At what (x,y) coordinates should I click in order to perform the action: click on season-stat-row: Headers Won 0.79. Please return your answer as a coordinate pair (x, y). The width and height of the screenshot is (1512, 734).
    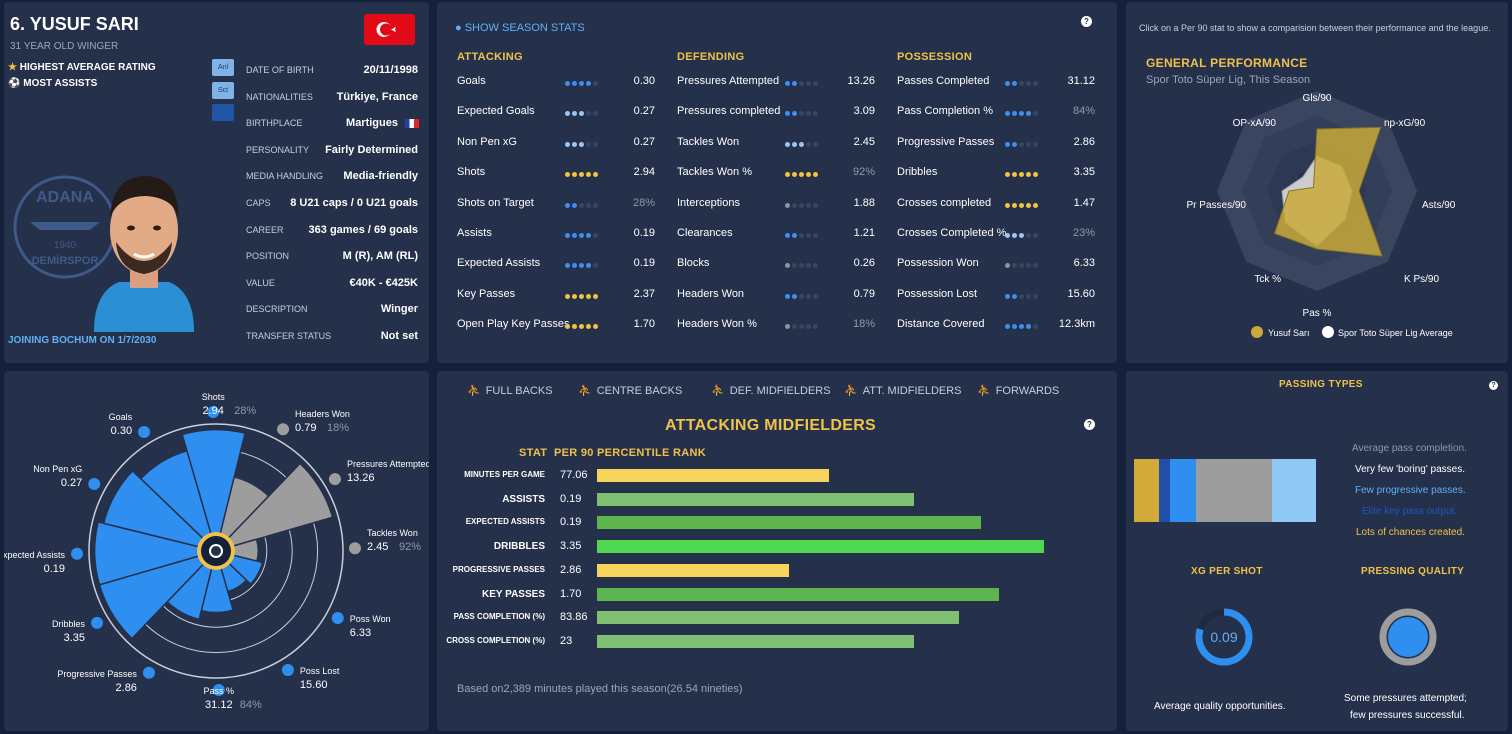
    Looking at the image, I should click on (776, 295).